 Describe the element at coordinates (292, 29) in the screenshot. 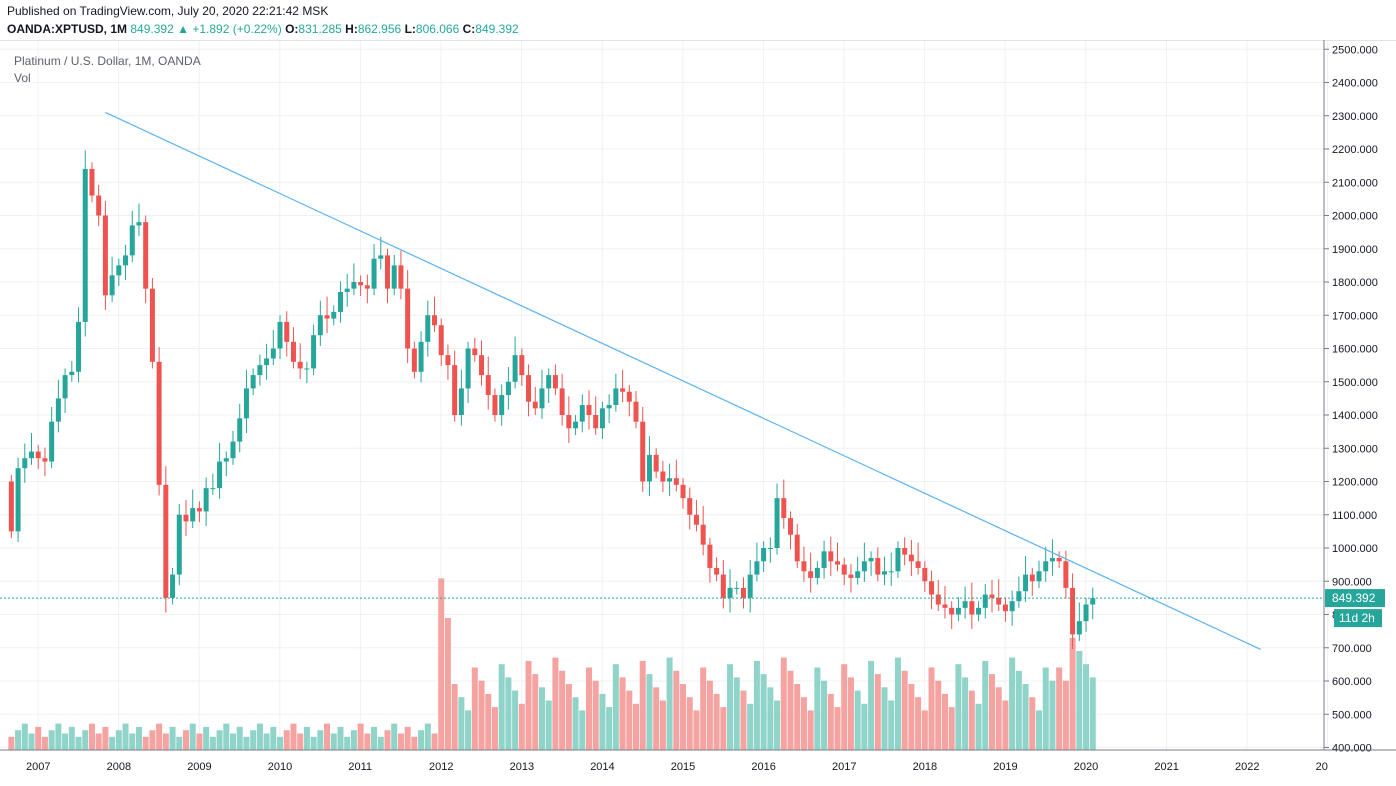

I see `open-label: O:` at that location.